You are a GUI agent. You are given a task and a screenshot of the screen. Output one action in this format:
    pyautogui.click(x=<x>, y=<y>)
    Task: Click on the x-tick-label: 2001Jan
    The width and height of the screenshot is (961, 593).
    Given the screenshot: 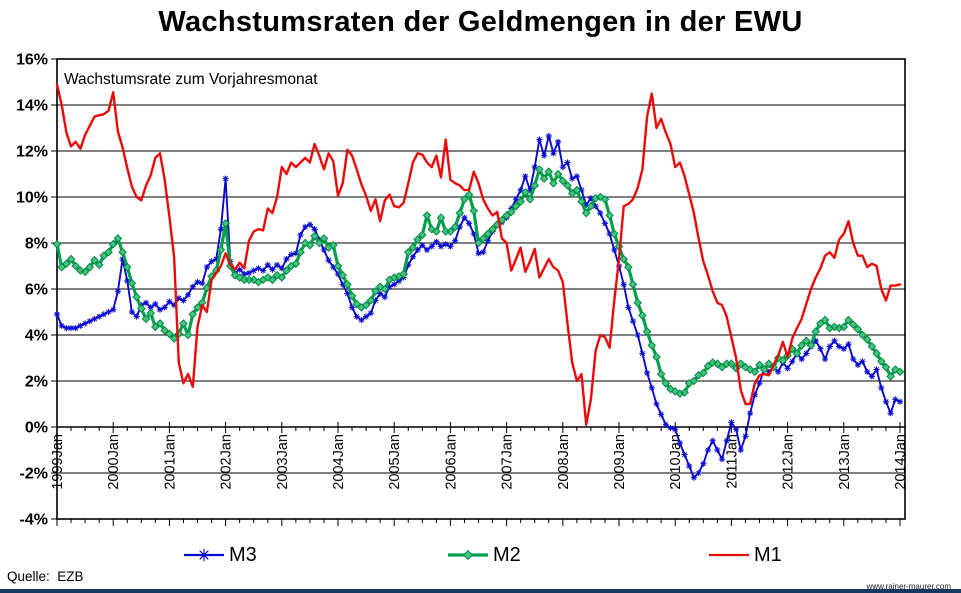 What is the action you would take?
    pyautogui.click(x=170, y=462)
    